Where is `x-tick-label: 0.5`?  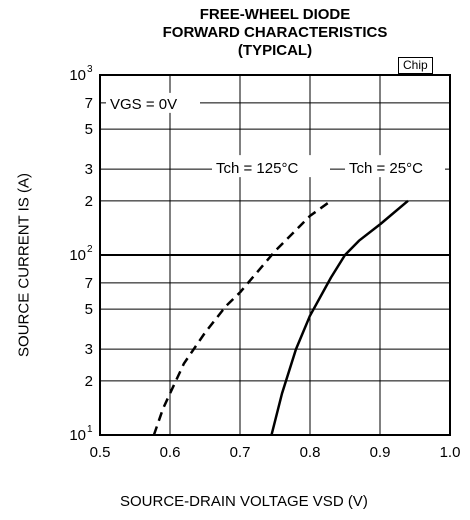 x-tick-label: 0.5 is located at coordinates (100, 452).